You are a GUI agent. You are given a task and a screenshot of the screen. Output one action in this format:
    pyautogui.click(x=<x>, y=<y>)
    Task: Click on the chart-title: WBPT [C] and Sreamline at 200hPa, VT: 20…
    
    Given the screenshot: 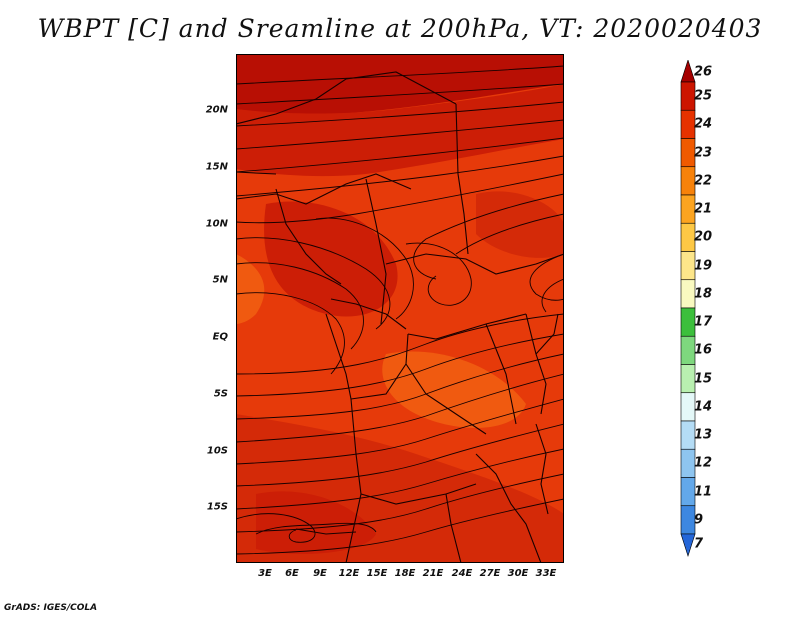 What is the action you would take?
    pyautogui.click(x=400, y=28)
    